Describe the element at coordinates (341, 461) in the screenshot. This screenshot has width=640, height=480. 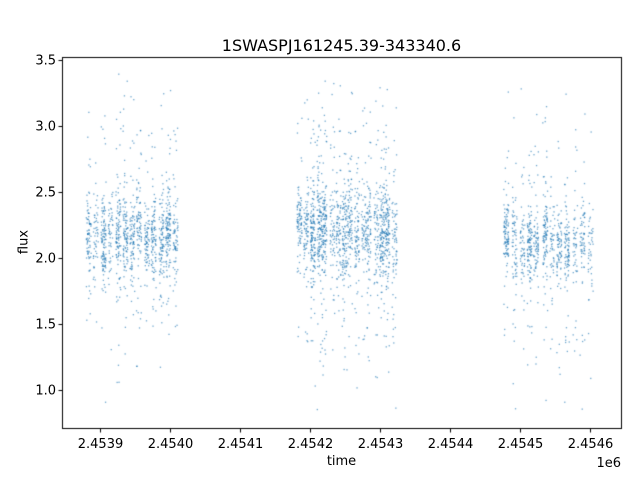
I see `x-axis-label: time` at that location.